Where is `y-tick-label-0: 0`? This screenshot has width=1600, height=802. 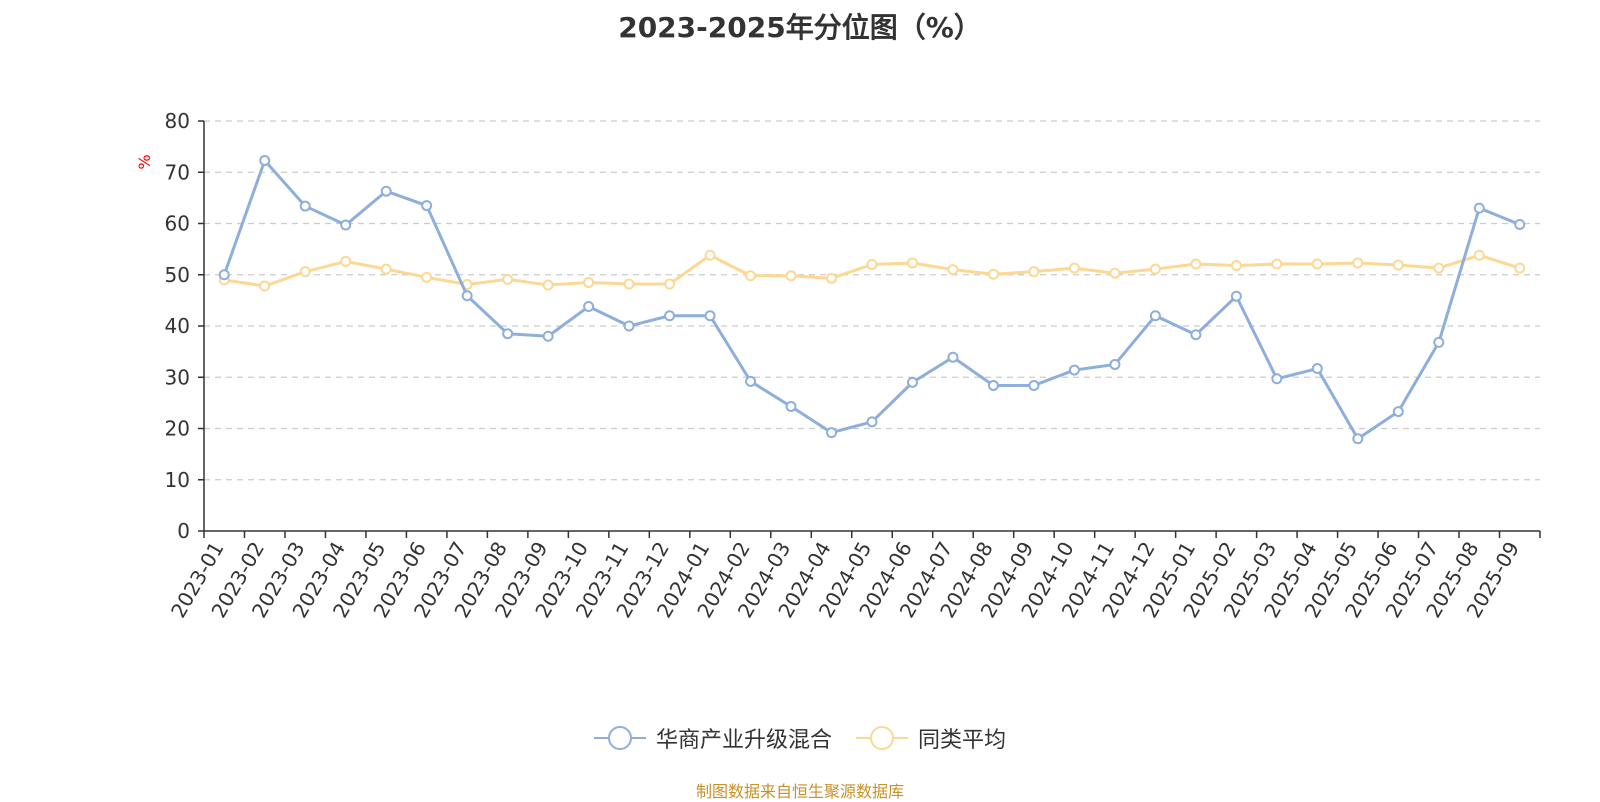 y-tick-label-0: 0 is located at coordinates (183, 531).